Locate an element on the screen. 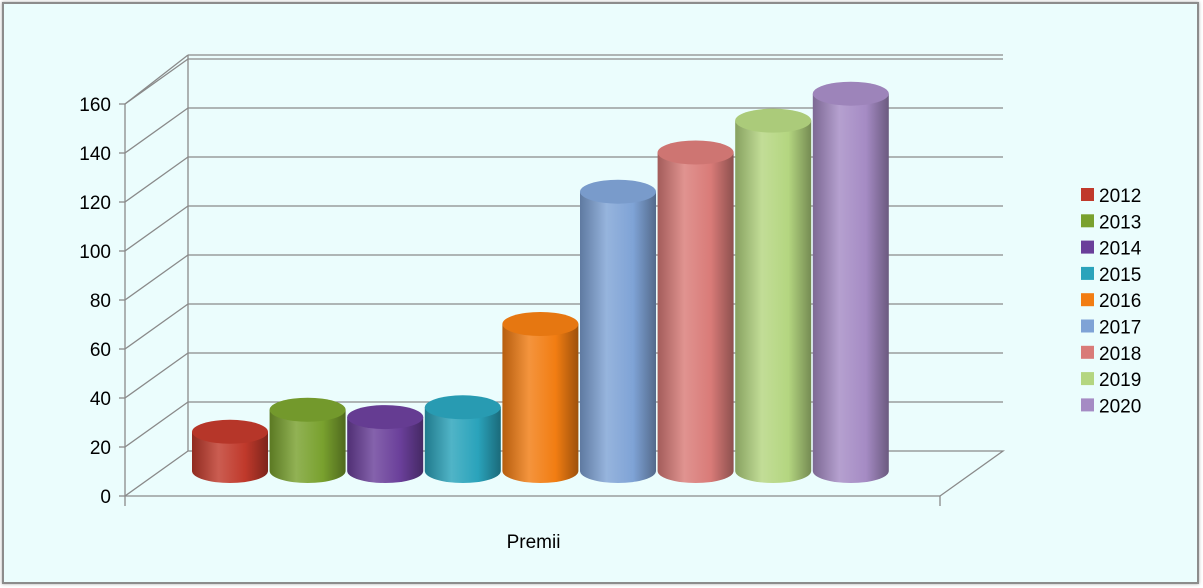 The width and height of the screenshot is (1203, 588). legend-item-2014: 2014 is located at coordinates (1111, 249).